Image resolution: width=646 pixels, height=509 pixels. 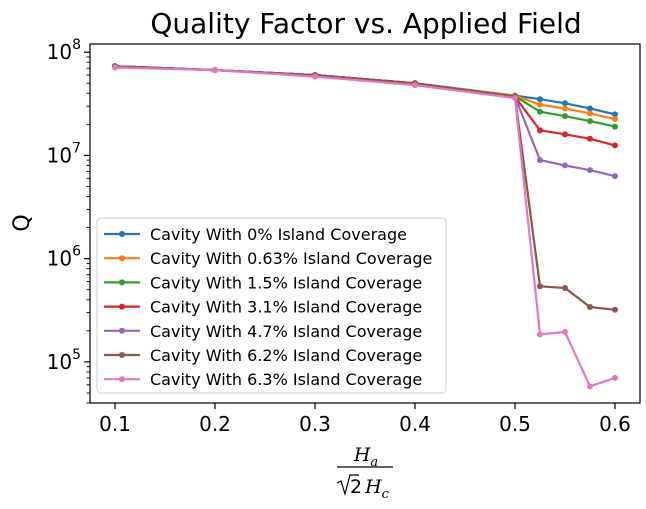 I want to click on x-label-denominator: 2 Hc, so click(x=370, y=489).